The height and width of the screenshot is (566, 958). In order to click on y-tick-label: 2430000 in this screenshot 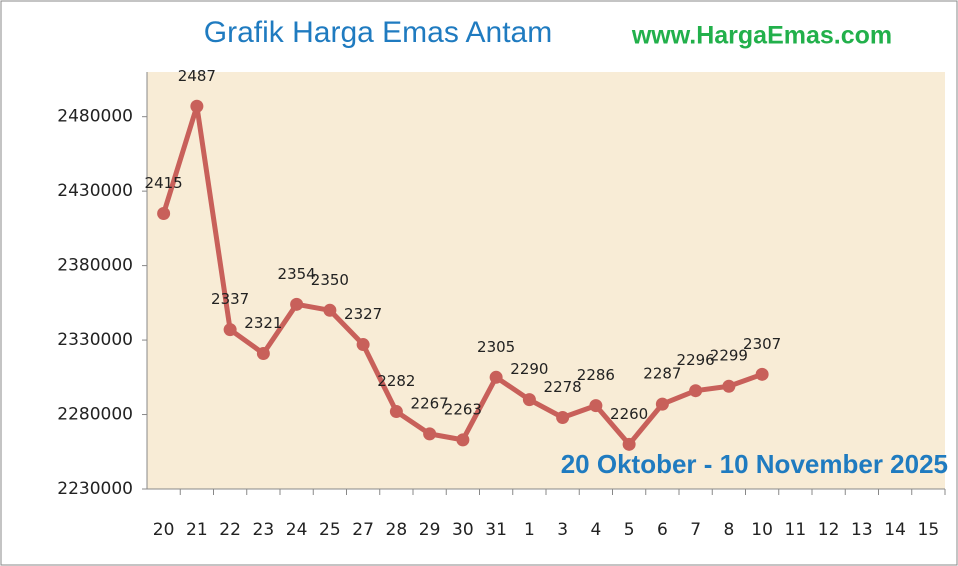, I will do `click(95, 191)`.